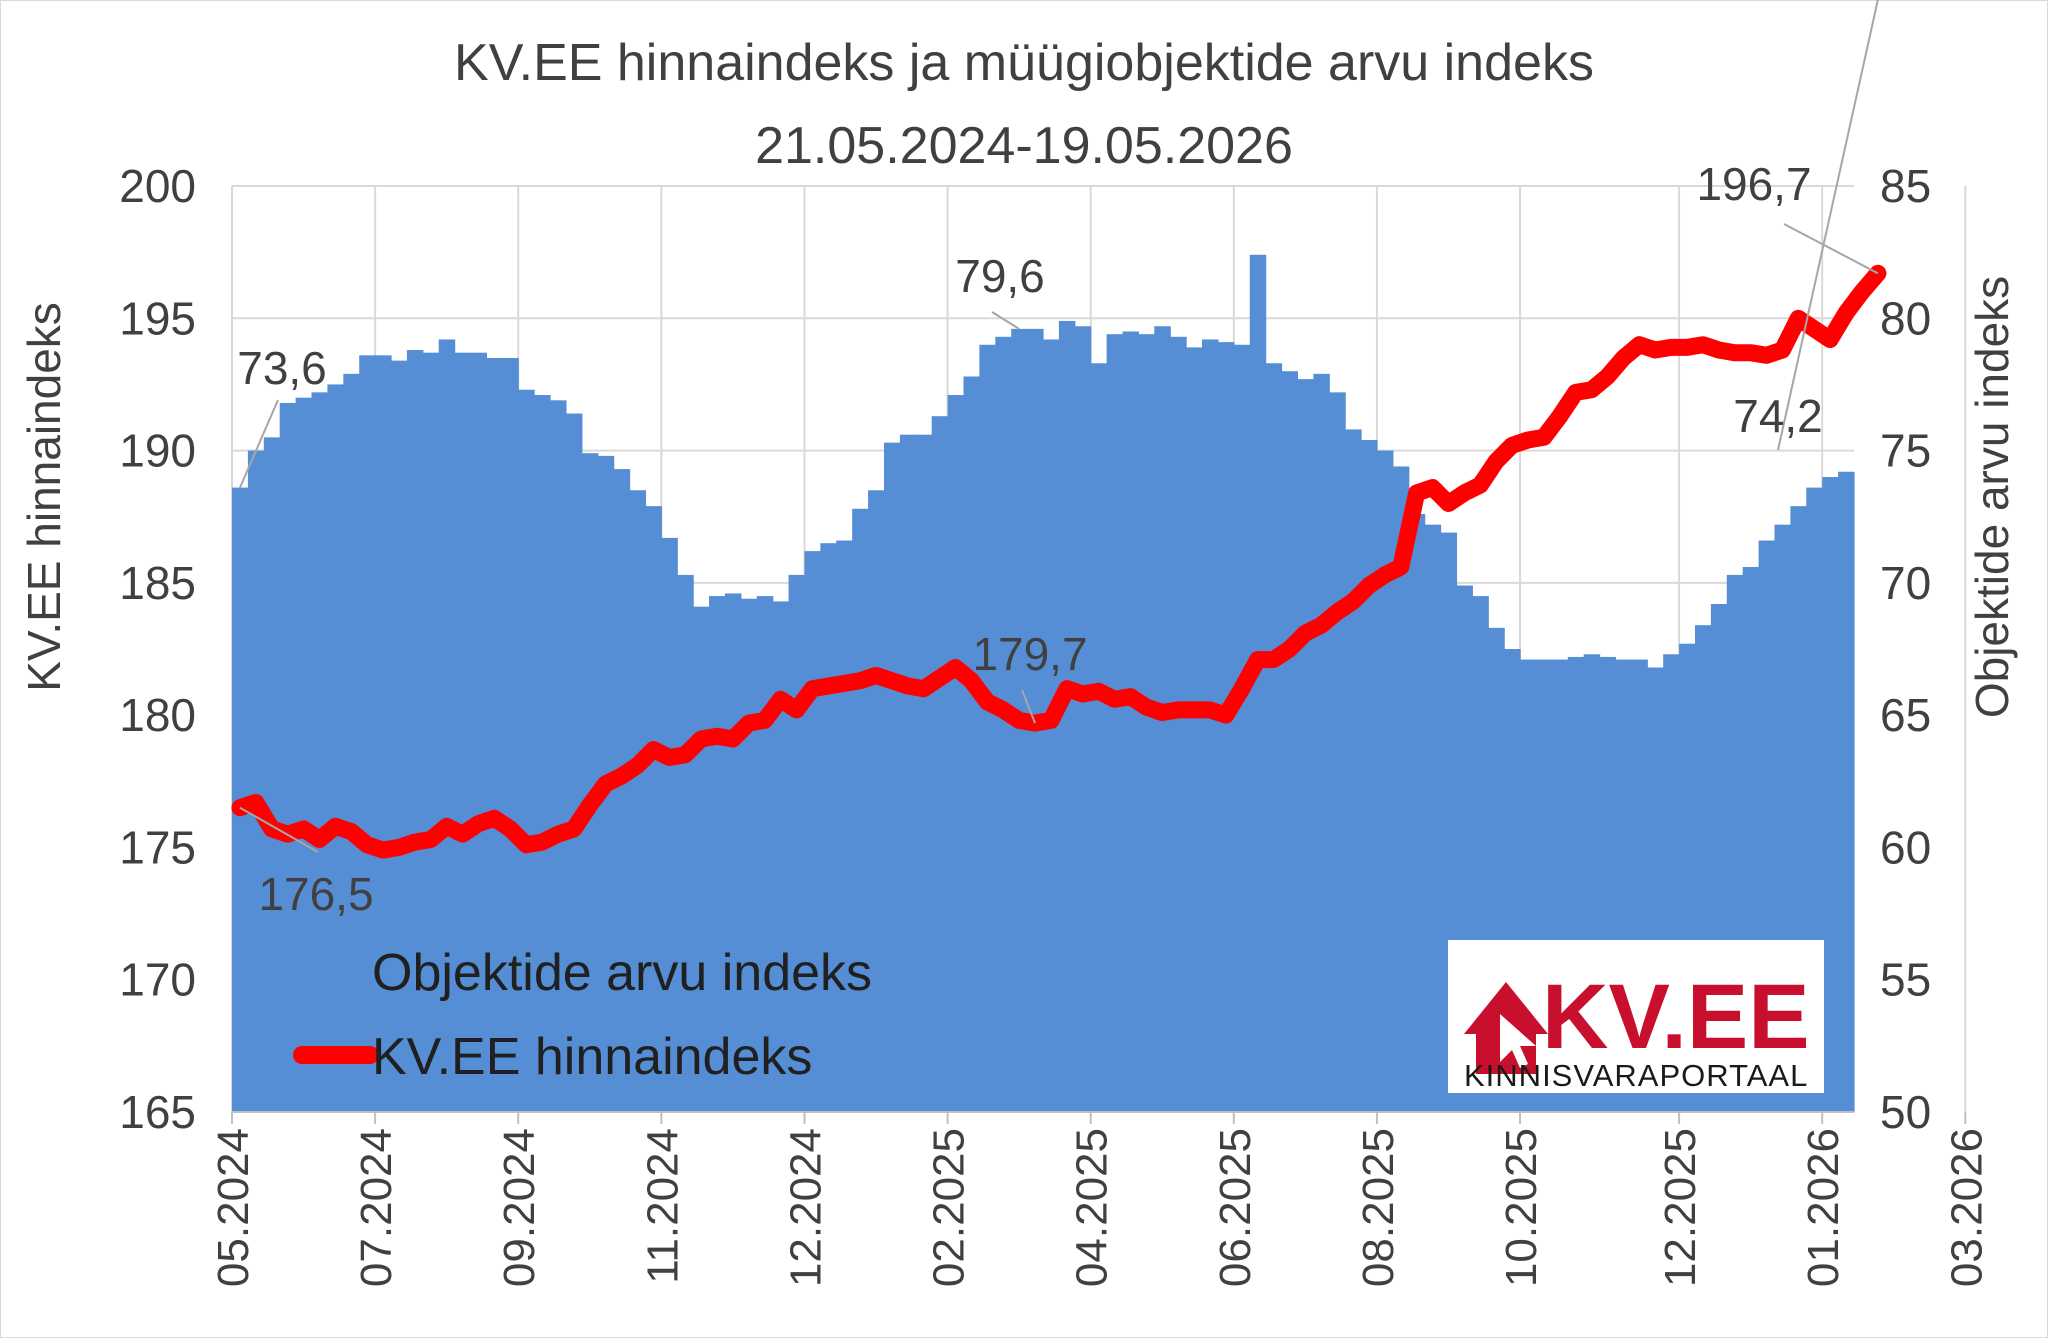  Describe the element at coordinates (1024, 146) in the screenshot. I see `chart-subtitle: 21.05.2024-19.05.2026` at that location.